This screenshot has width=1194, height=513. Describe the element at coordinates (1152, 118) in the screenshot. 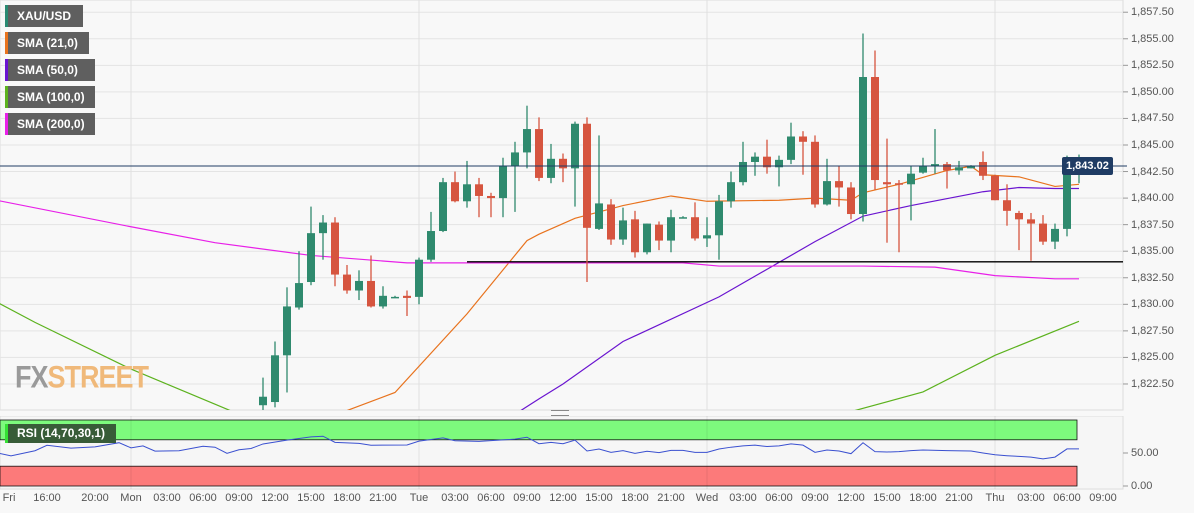

I see `y-tick-label: 1,847.50` at that location.